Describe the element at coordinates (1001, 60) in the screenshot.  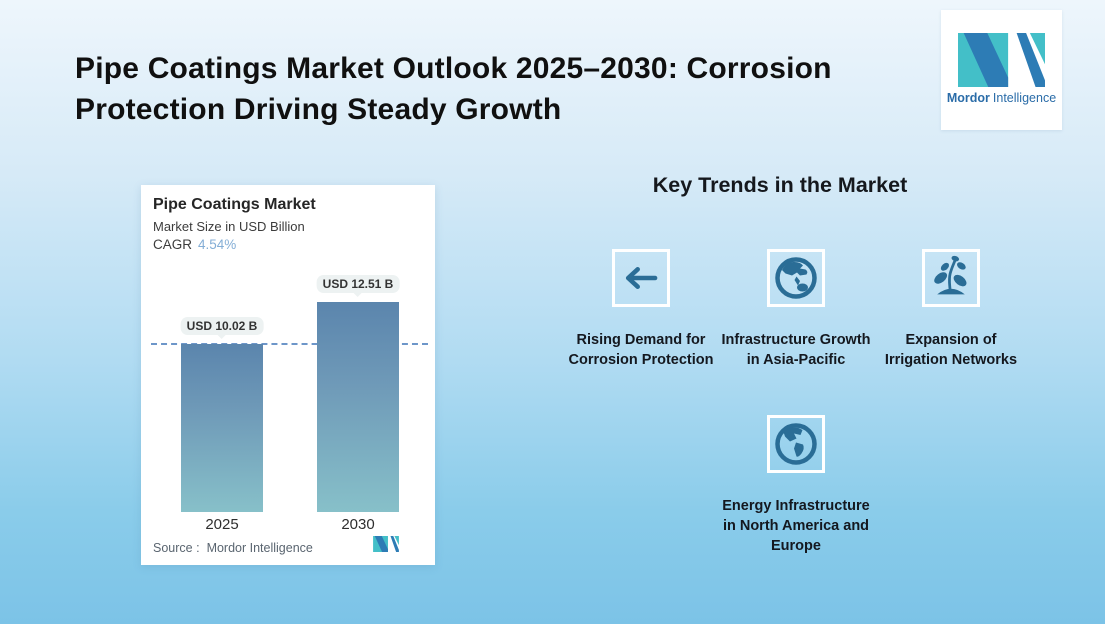
I see `mordor-logo-icon` at that location.